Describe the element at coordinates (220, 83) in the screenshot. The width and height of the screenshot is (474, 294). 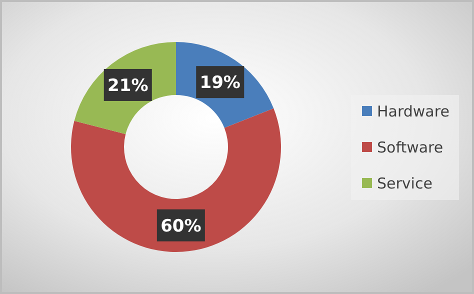
I see `data-label: 19%` at that location.